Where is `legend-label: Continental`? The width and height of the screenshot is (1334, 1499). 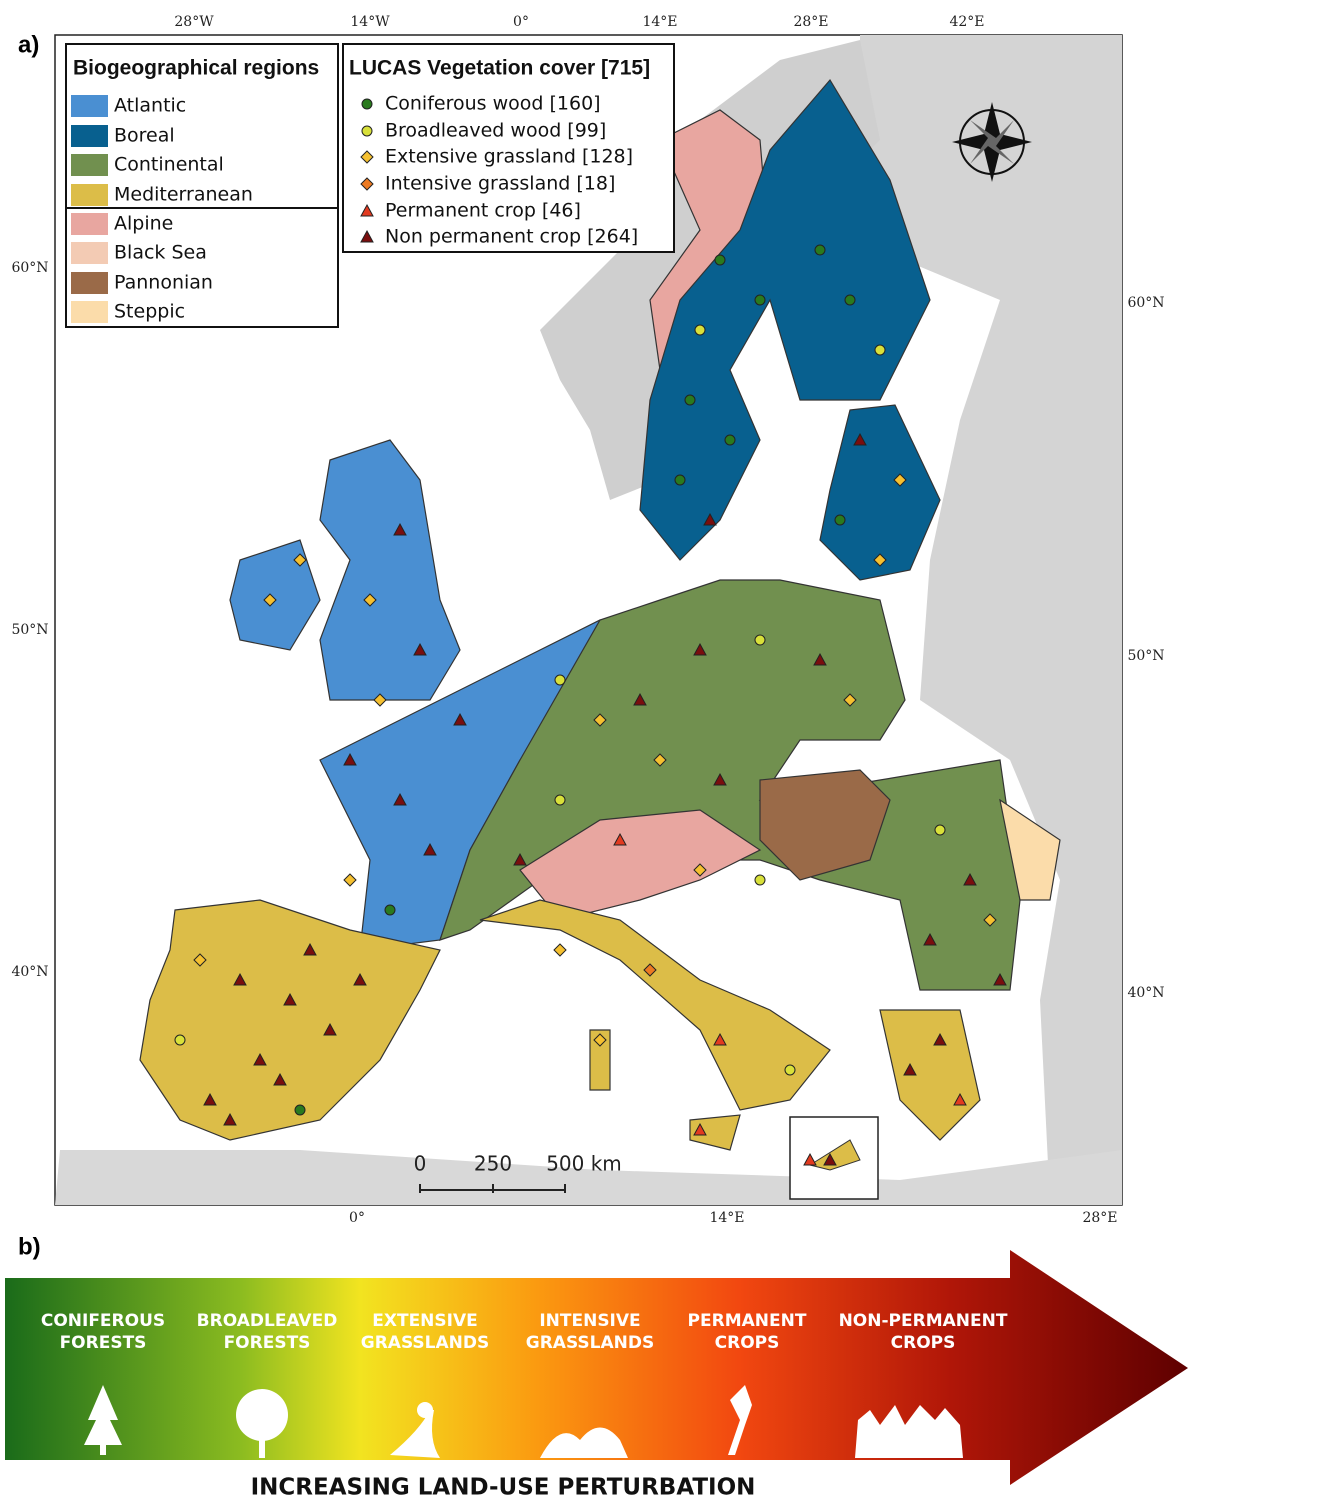
legend-label: Continental is located at coordinates (169, 165).